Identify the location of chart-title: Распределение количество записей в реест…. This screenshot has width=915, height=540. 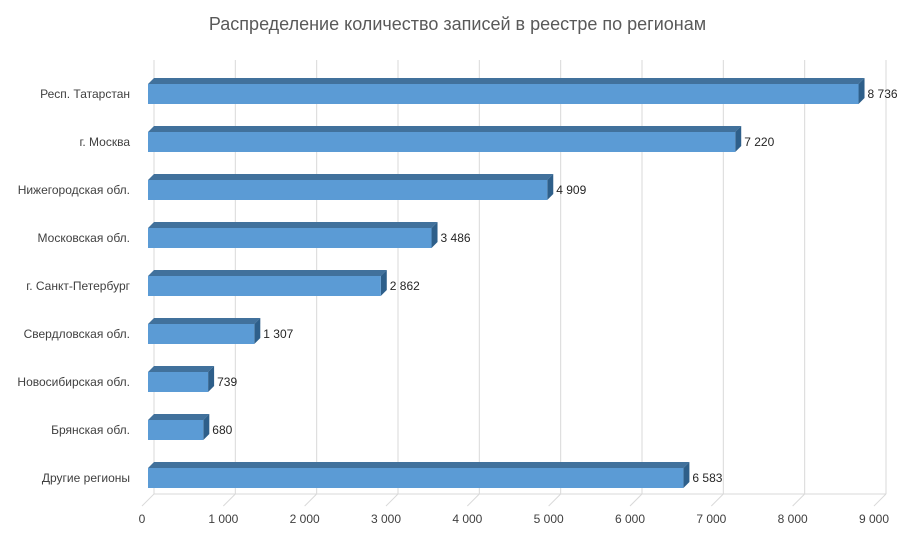
(457, 24).